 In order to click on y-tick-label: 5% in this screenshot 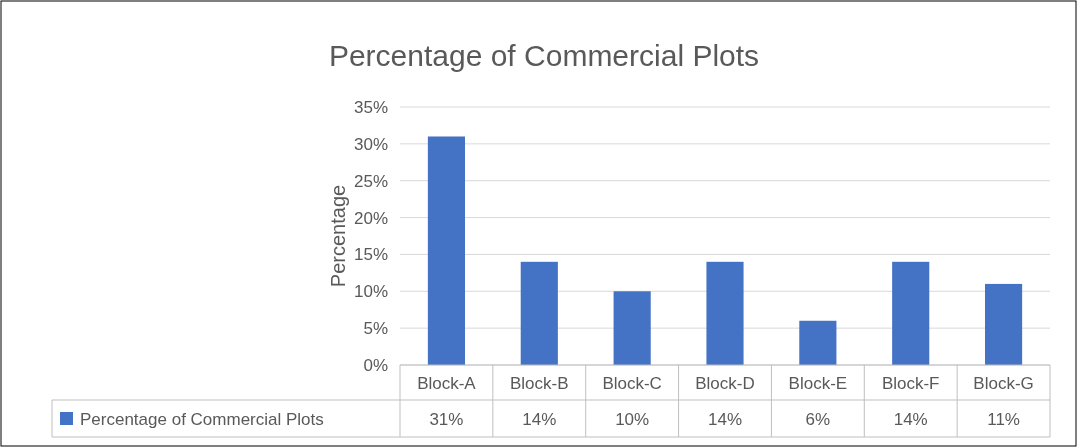, I will do `click(375, 329)`.